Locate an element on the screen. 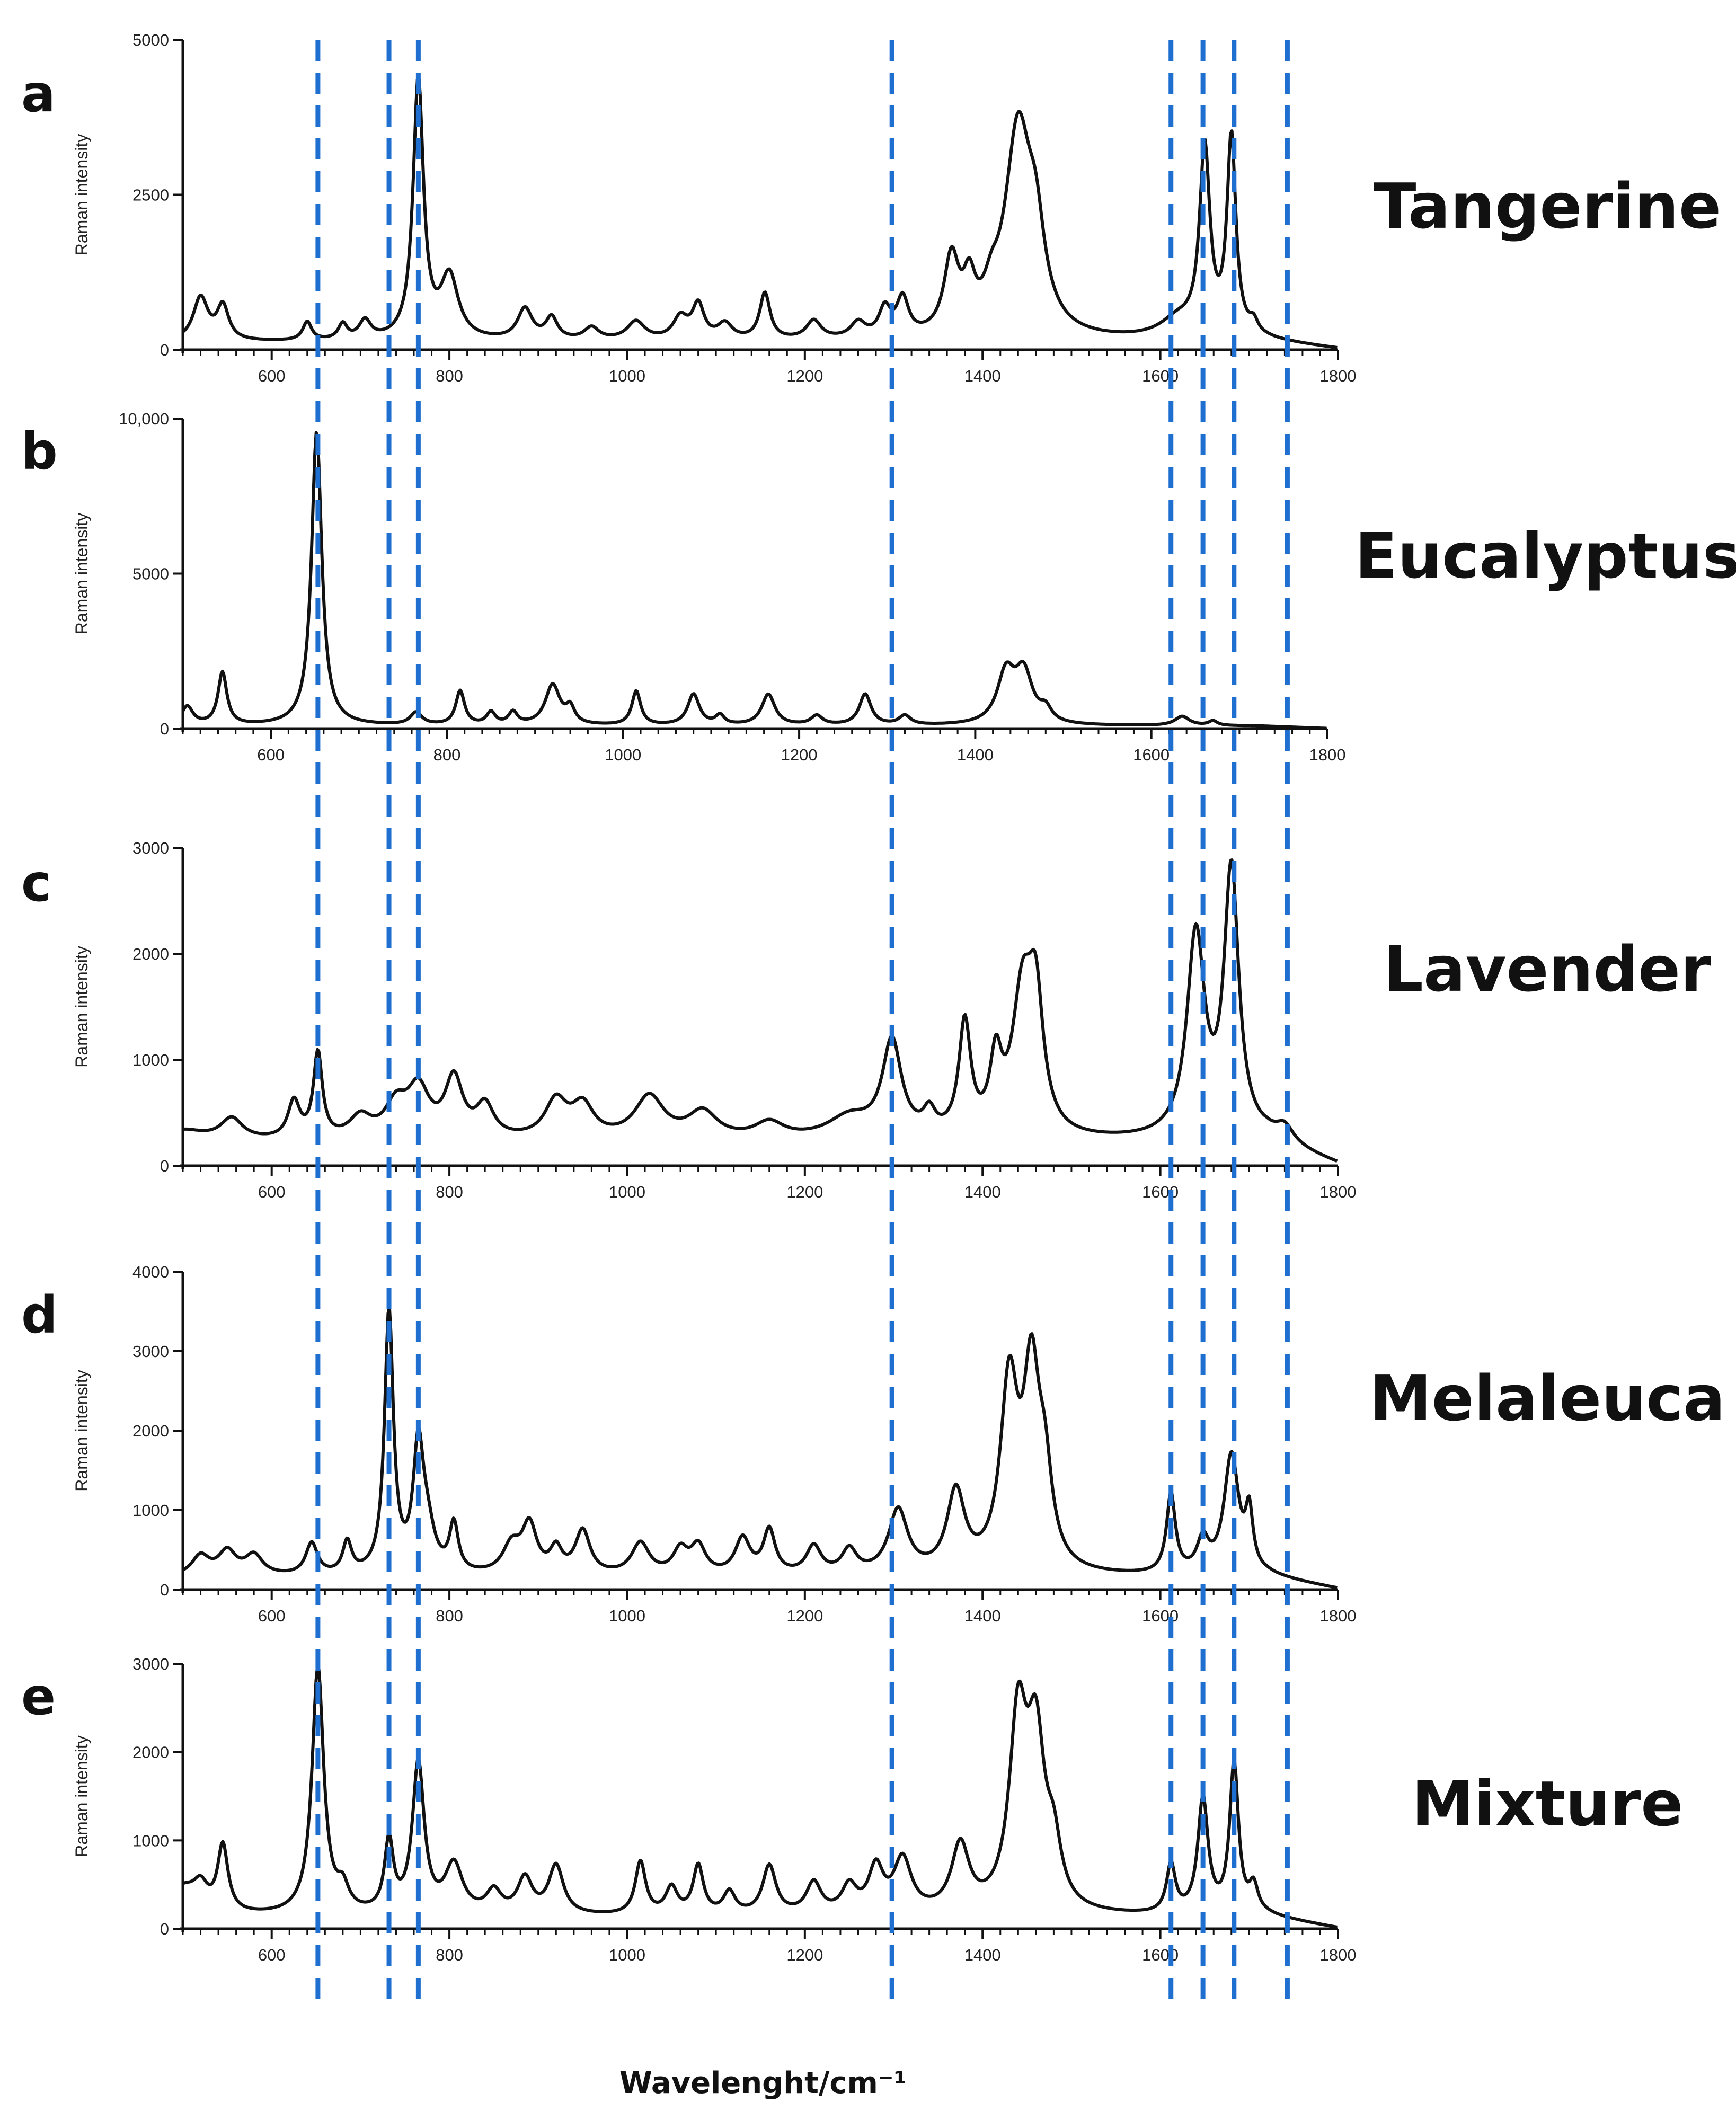  y-tick-label: 4000 is located at coordinates (150, 1272).